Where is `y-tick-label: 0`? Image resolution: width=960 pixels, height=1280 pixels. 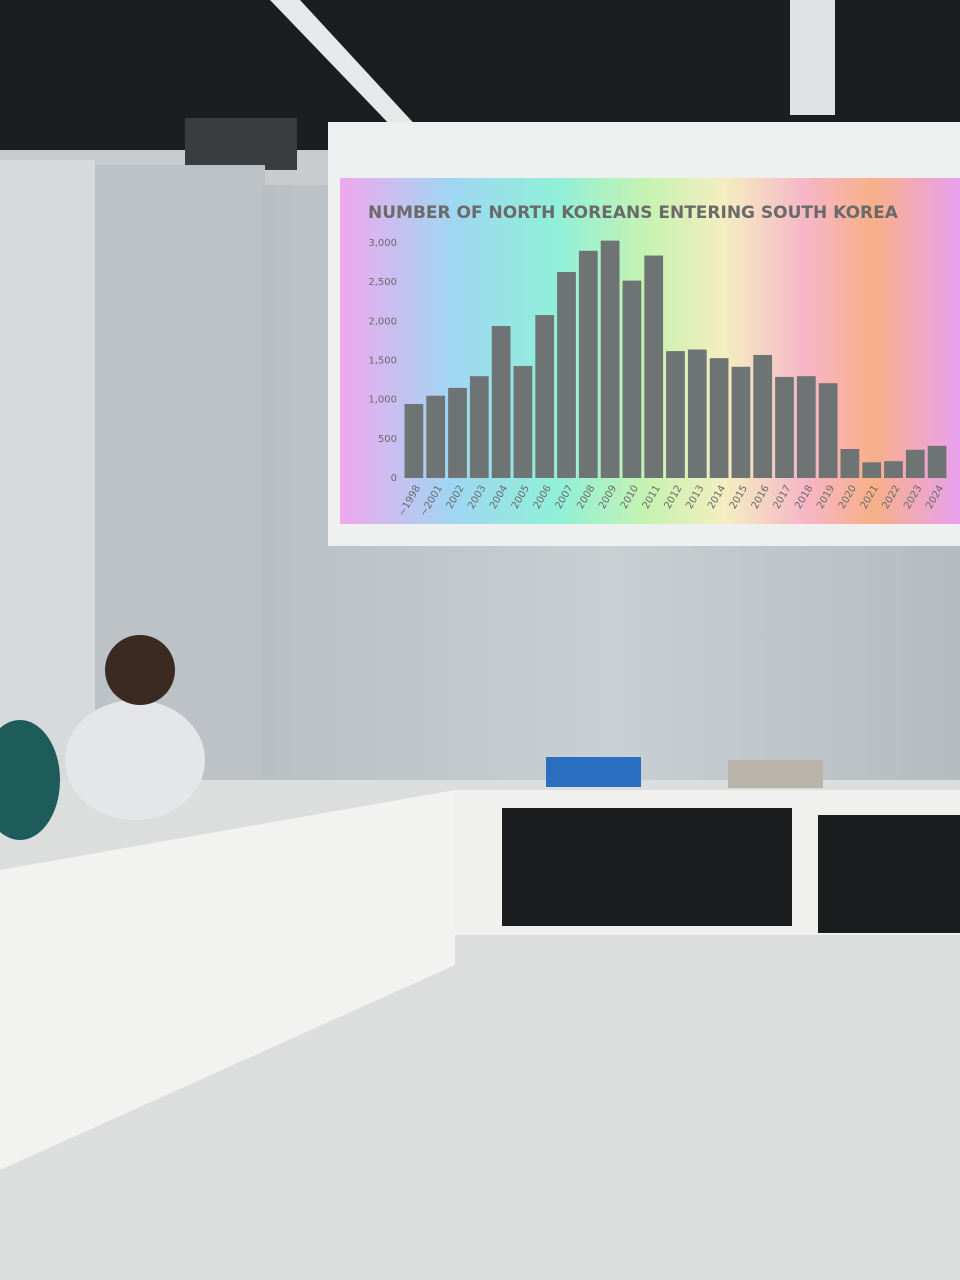
y-tick-label: 0 is located at coordinates (394, 478).